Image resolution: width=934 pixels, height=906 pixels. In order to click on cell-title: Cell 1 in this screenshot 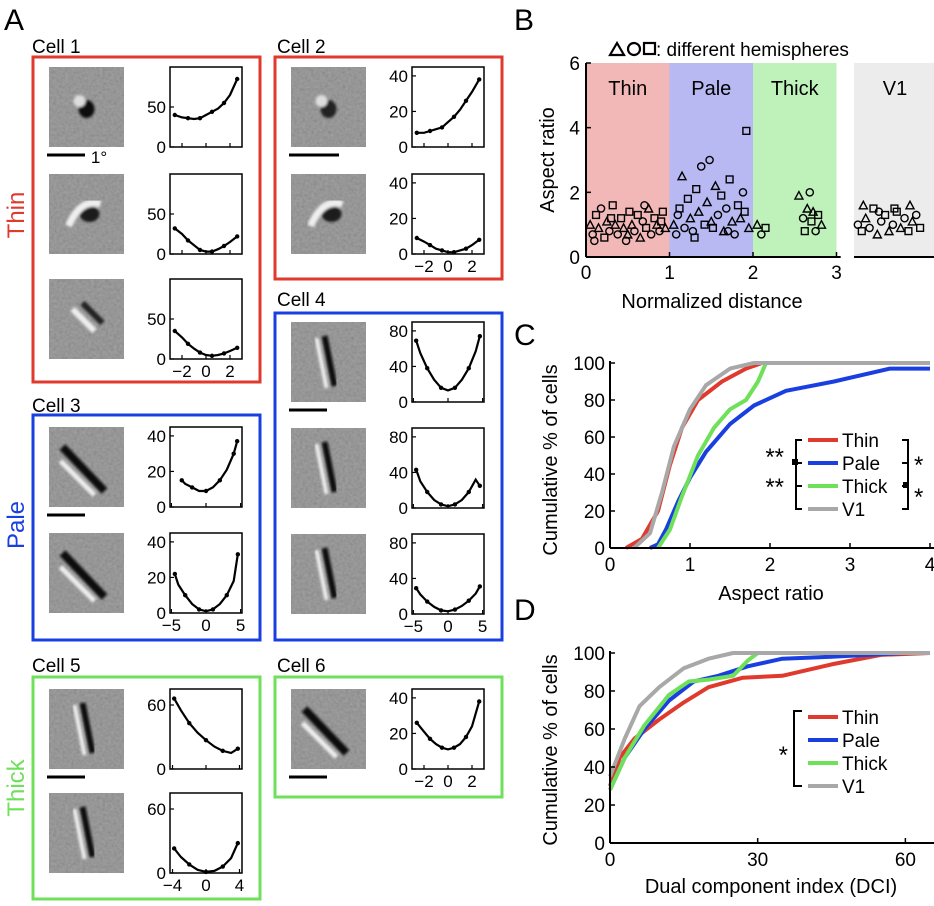, I will do `click(56, 47)`.